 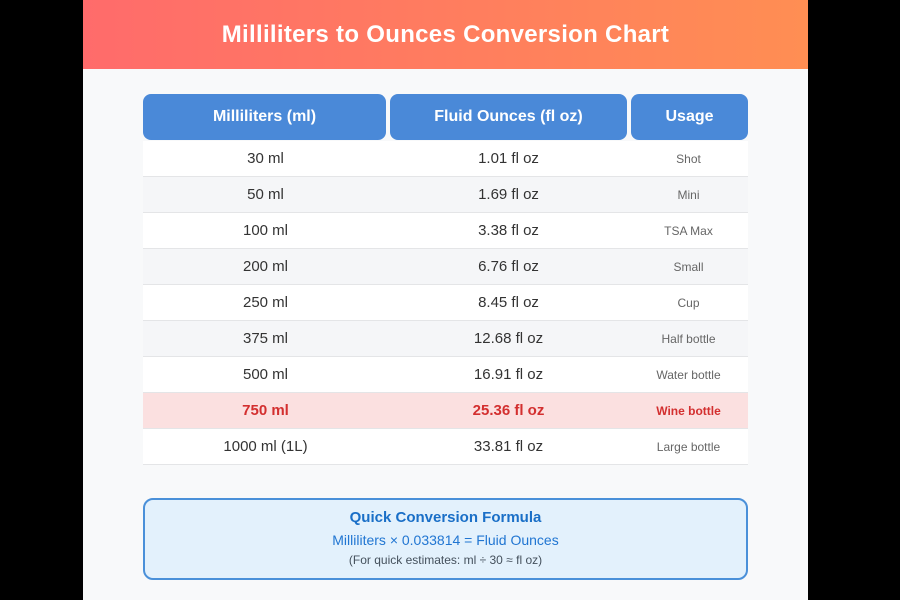 I want to click on usage-cell: Shot, so click(x=688, y=158).